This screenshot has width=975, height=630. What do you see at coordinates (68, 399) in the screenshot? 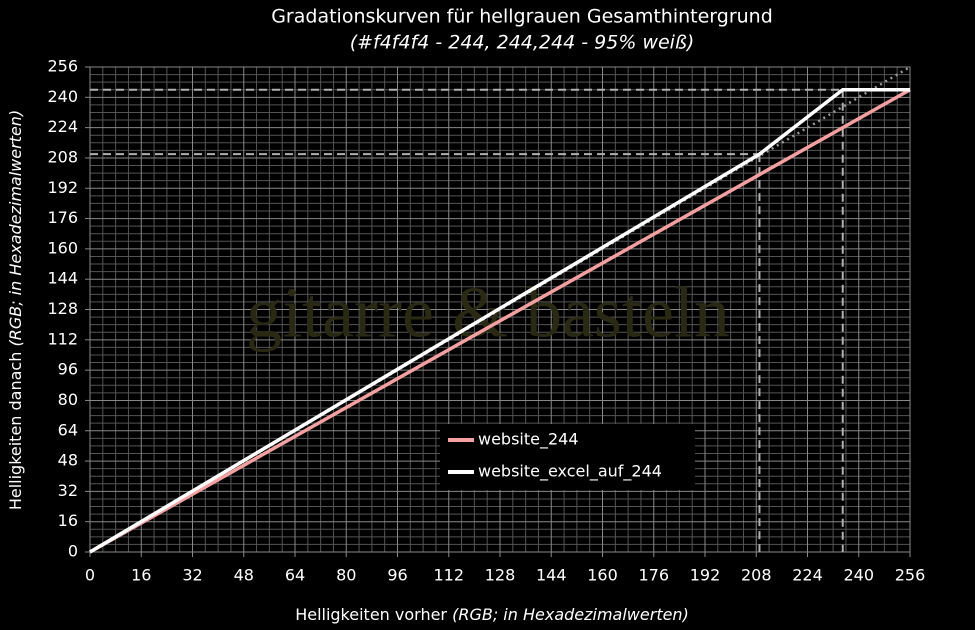
I see `y-tick-label: 80` at bounding box center [68, 399].